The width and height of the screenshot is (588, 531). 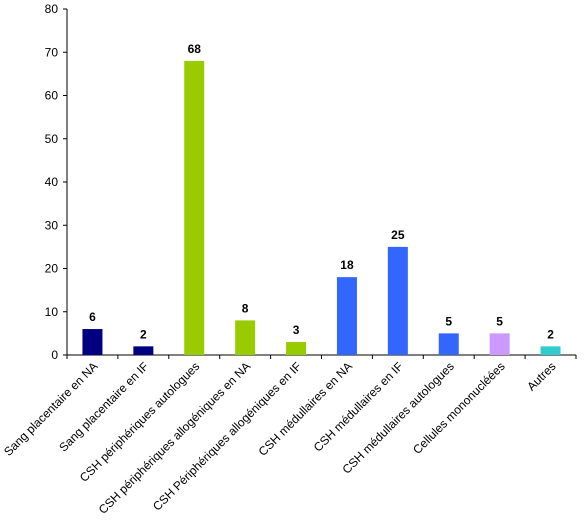 I want to click on y-tick-label: 80, so click(x=52, y=9).